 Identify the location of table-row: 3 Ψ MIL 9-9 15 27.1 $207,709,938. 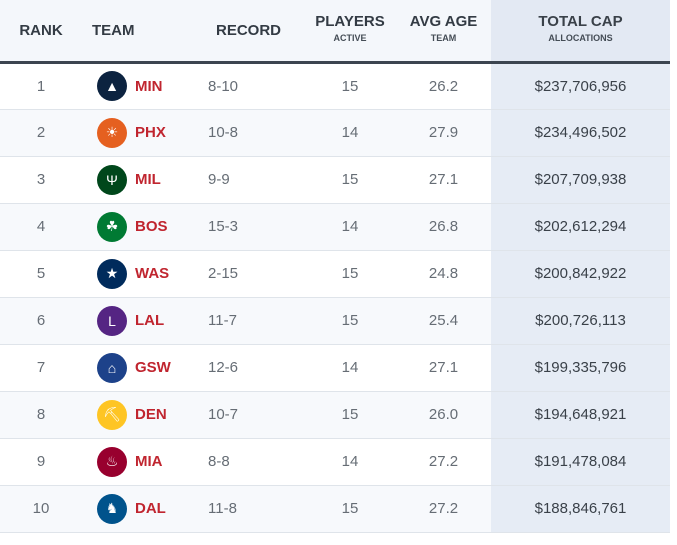
(335, 179).